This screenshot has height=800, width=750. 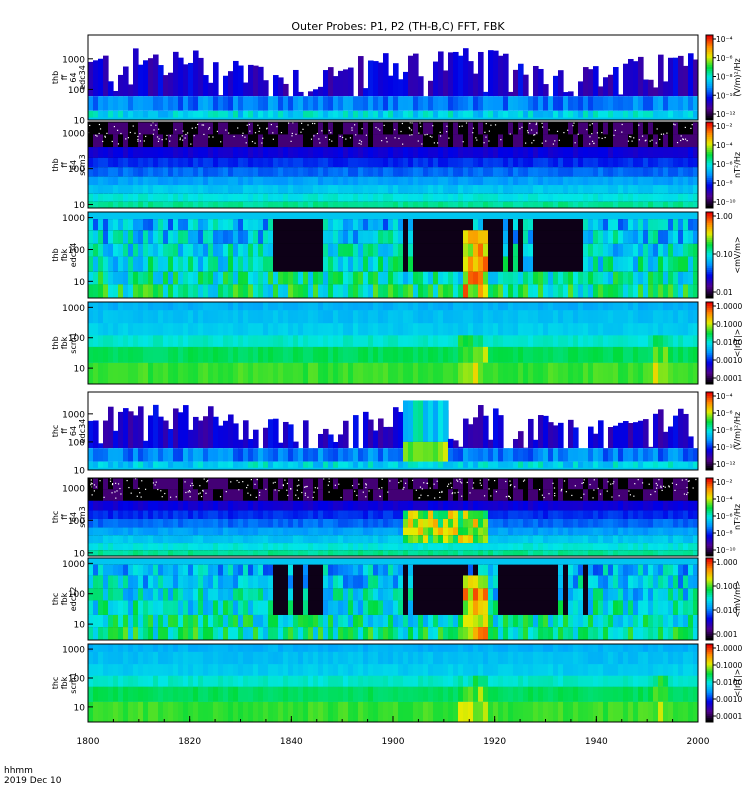 What do you see at coordinates (723, 431) in the screenshot?
I see `colorbar: 10⁻⁴ 10⁻⁶ 10⁻⁸ 10⁻¹⁰ 10⁻¹² (V/m)²/Hz` at bounding box center [723, 431].